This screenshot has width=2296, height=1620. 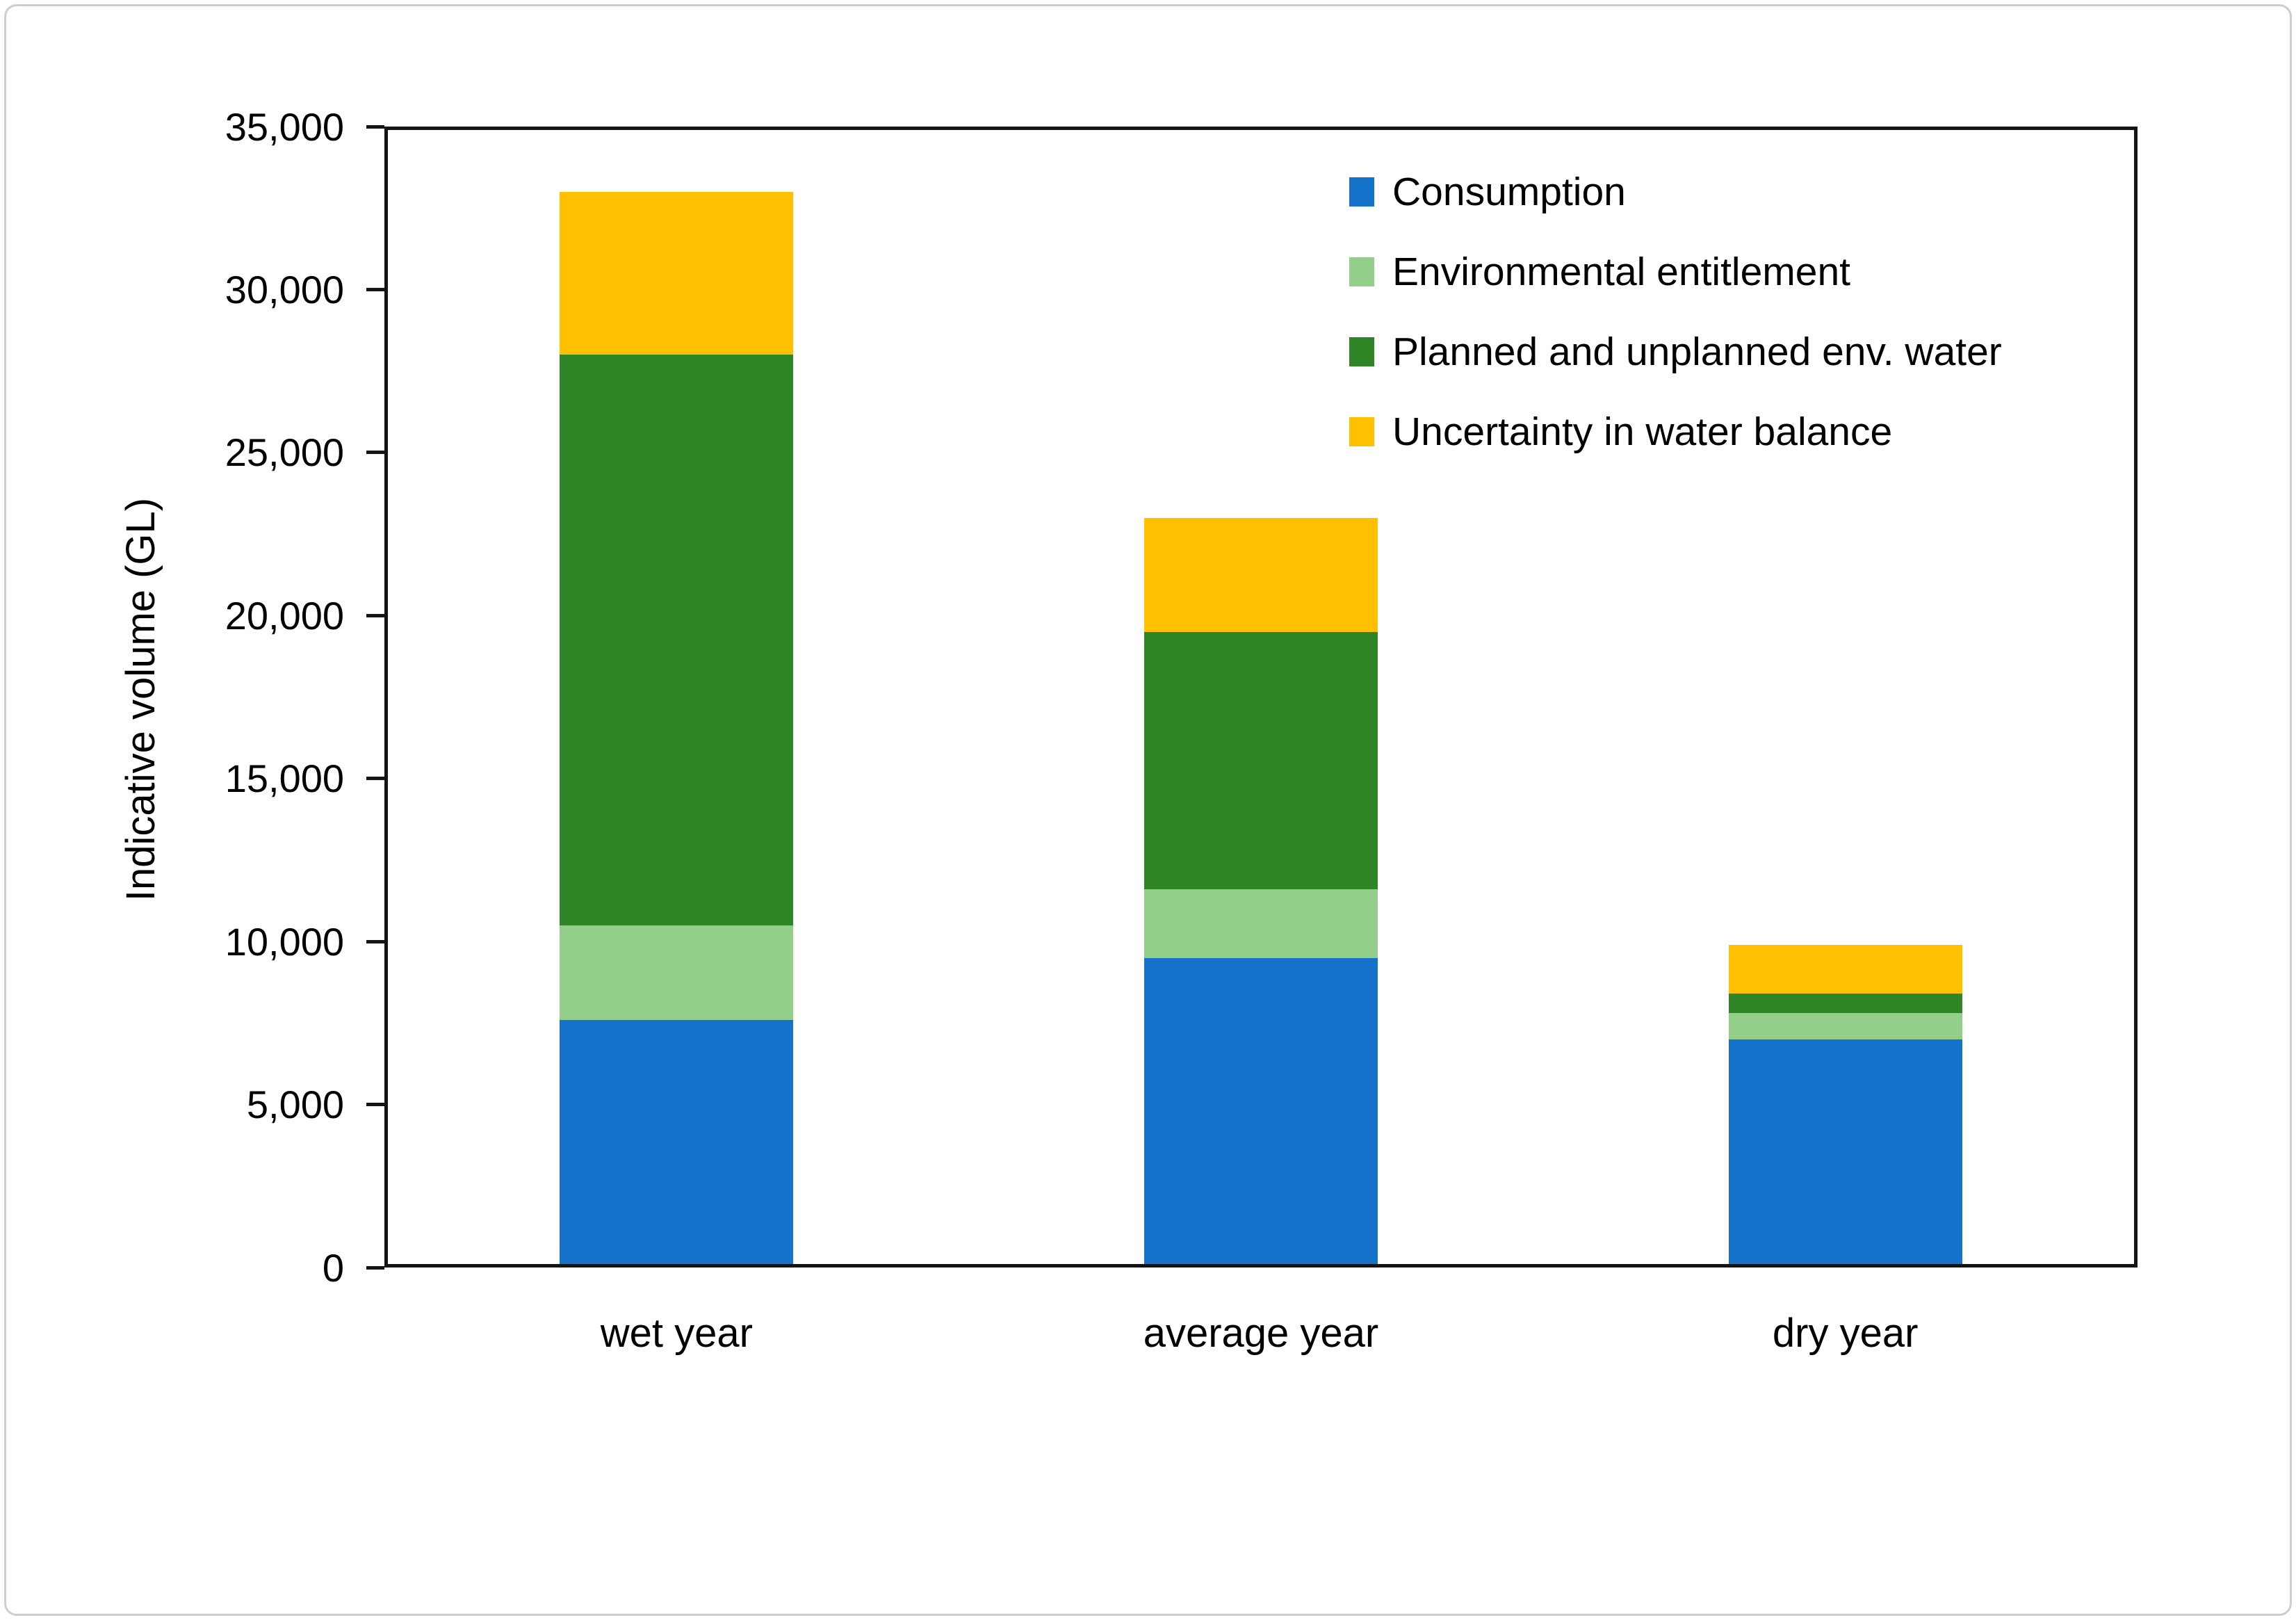 I want to click on legend-label: Consumption, so click(x=1509, y=191).